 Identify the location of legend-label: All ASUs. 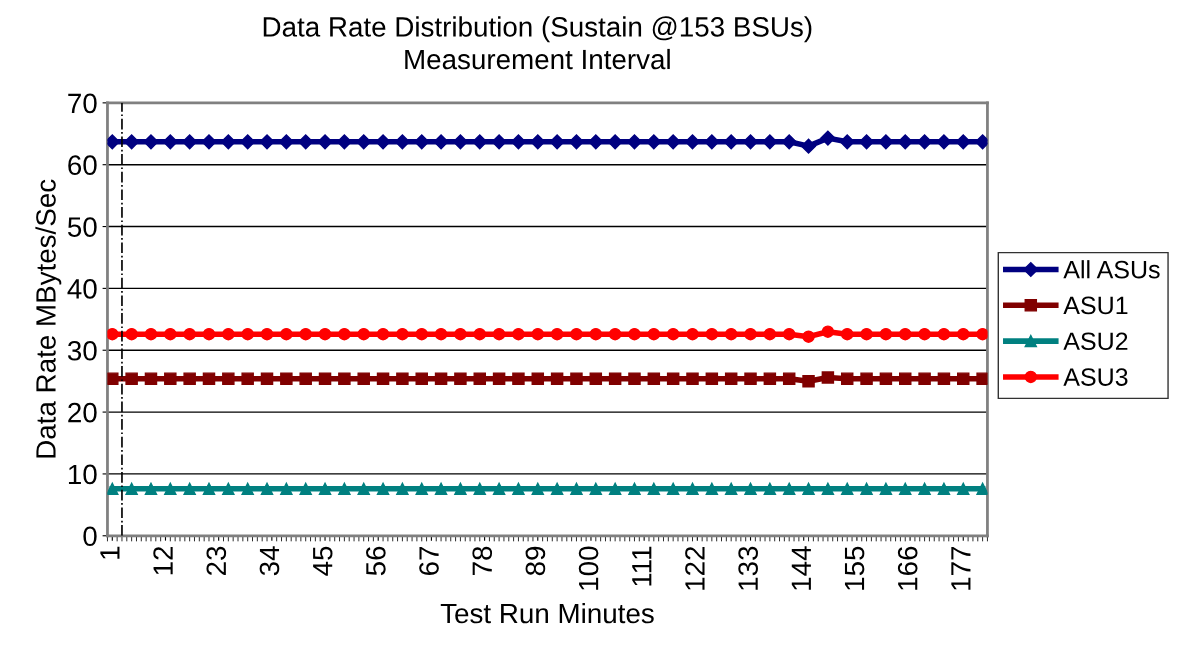
(1111, 269).